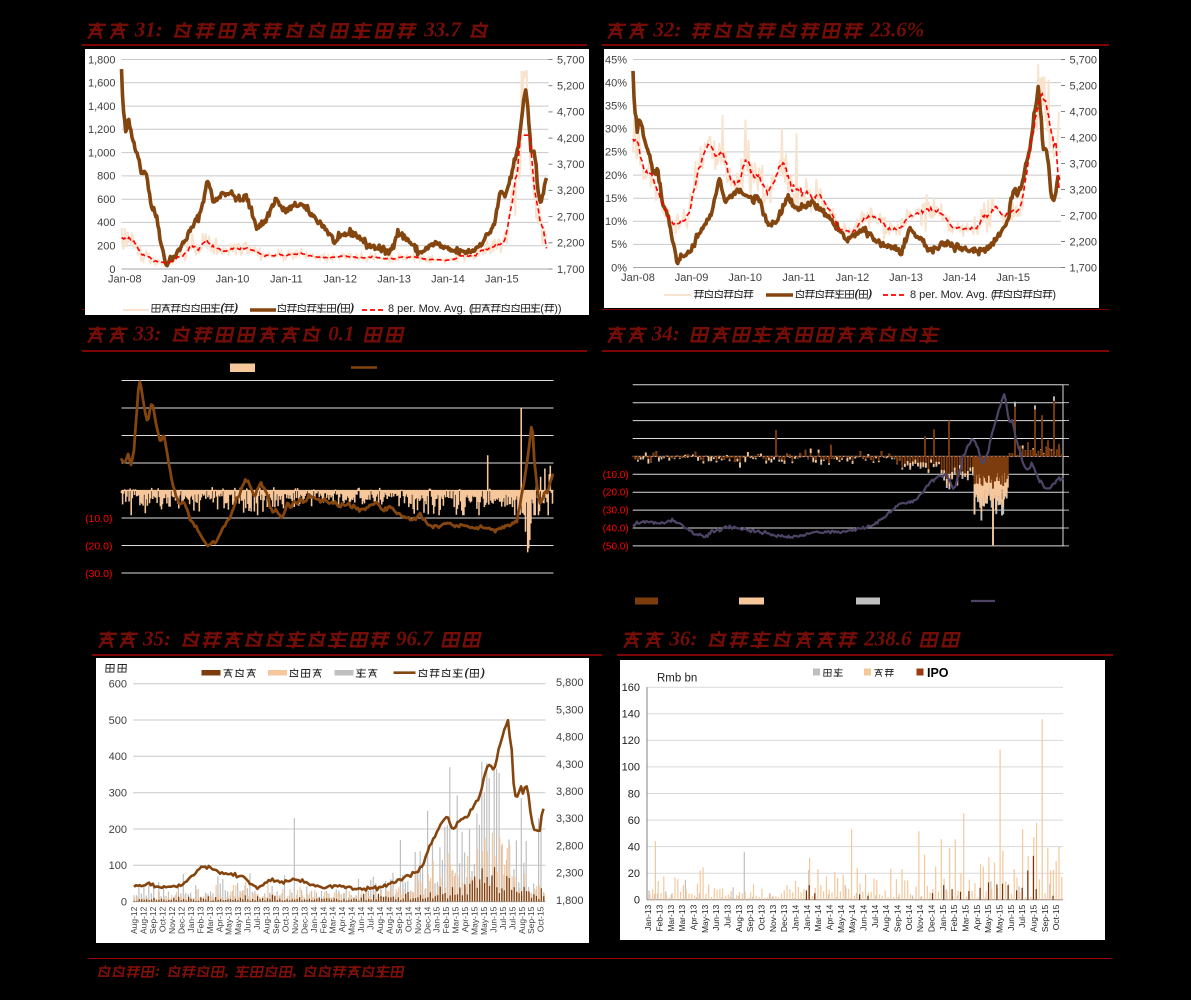 The width and height of the screenshot is (1191, 1000). I want to click on svg-text: Jan-08, so click(124, 279).